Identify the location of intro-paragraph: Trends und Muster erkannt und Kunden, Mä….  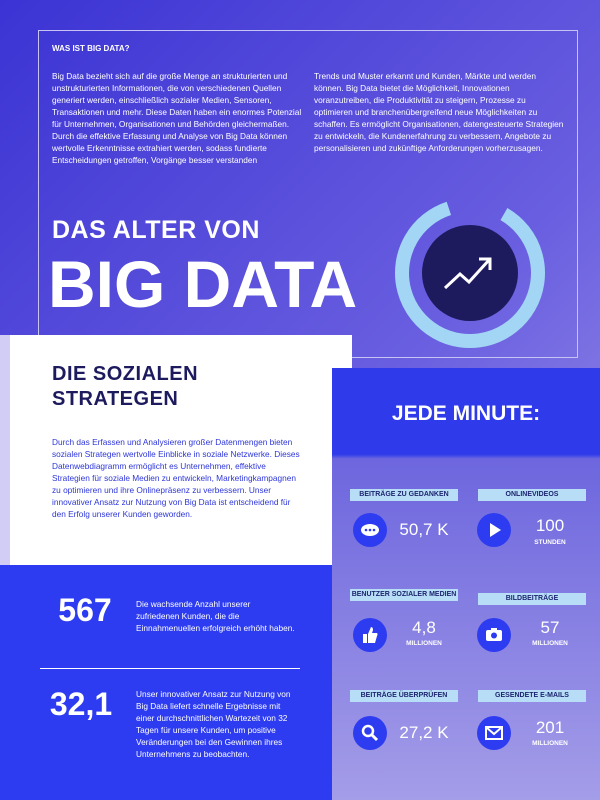
(439, 112).